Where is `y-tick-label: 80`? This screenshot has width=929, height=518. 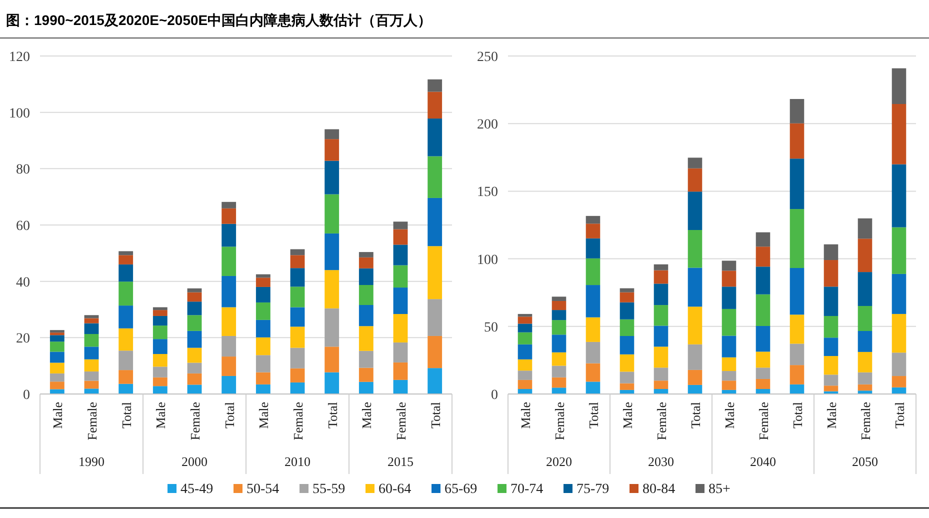
y-tick-label: 80 is located at coordinates (23, 170).